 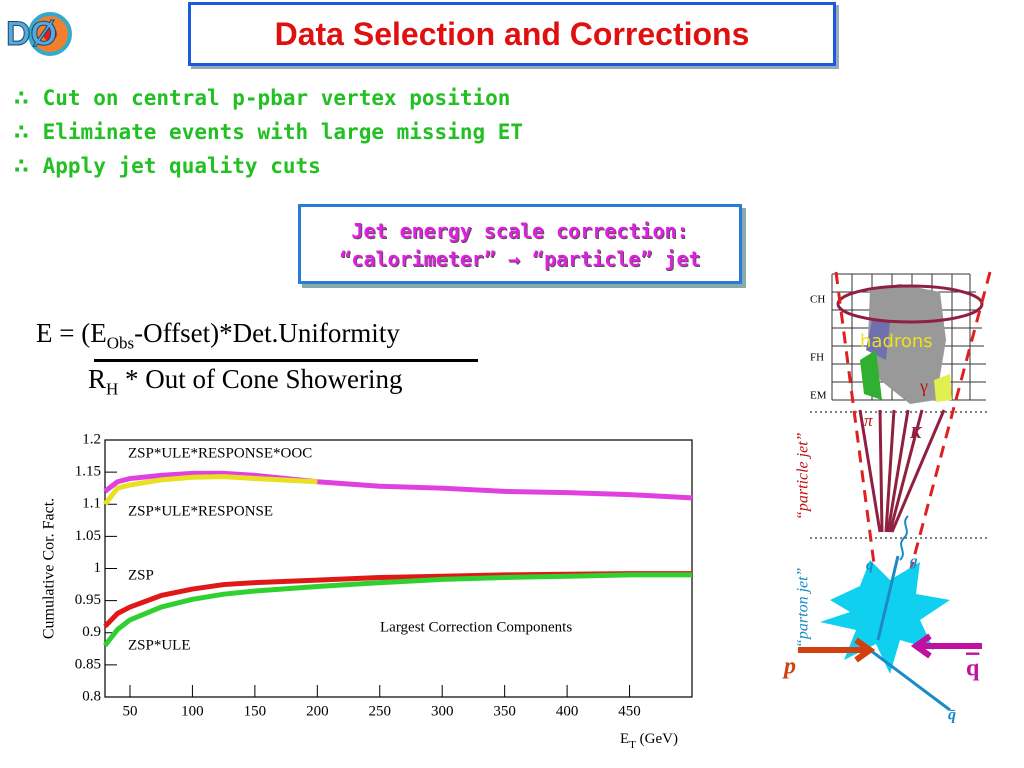 I want to click on equation-numerator: E = (EObs-Offset)*Det.Uniformity, so click(x=218, y=335).